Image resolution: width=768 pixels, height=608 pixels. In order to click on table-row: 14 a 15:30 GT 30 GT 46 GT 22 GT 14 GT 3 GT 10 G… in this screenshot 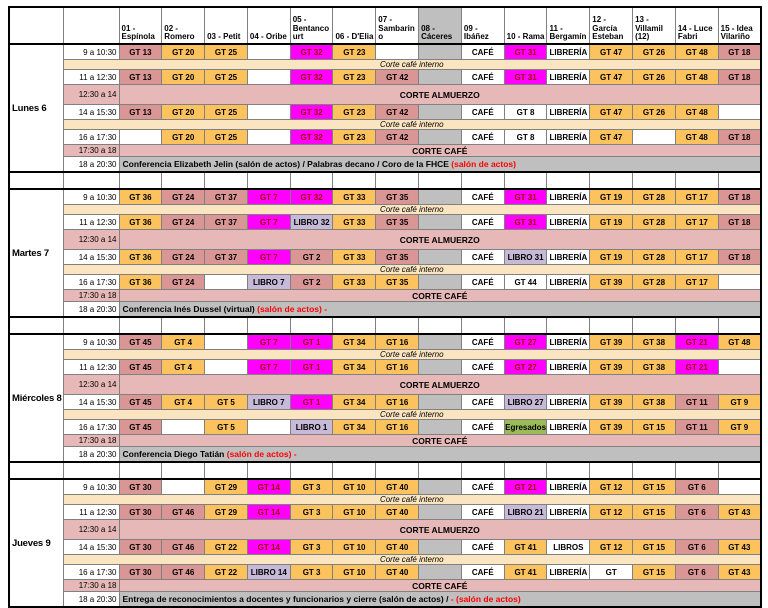, I will do `click(385, 547)`.